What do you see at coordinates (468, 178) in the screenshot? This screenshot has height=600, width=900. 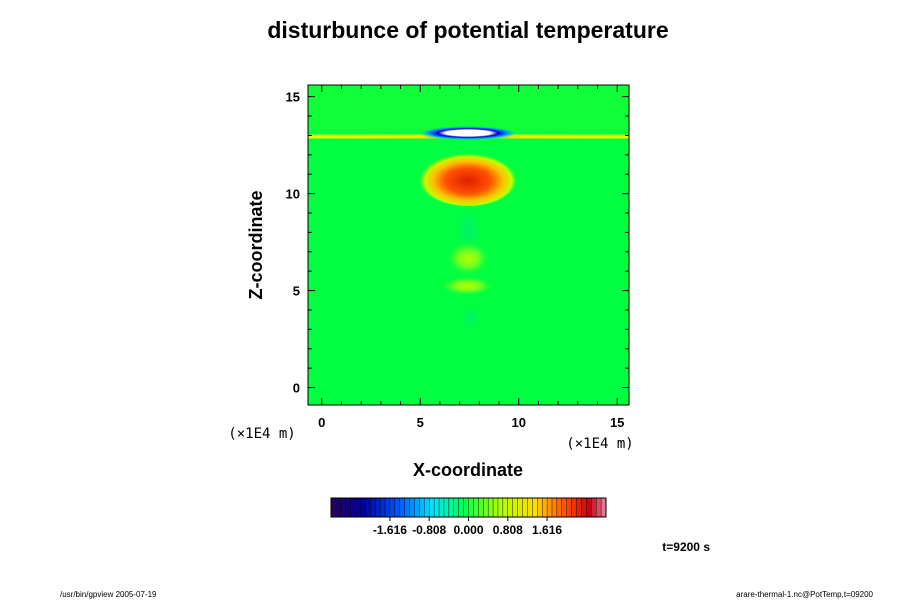 I see `warm-thermal-cap` at bounding box center [468, 178].